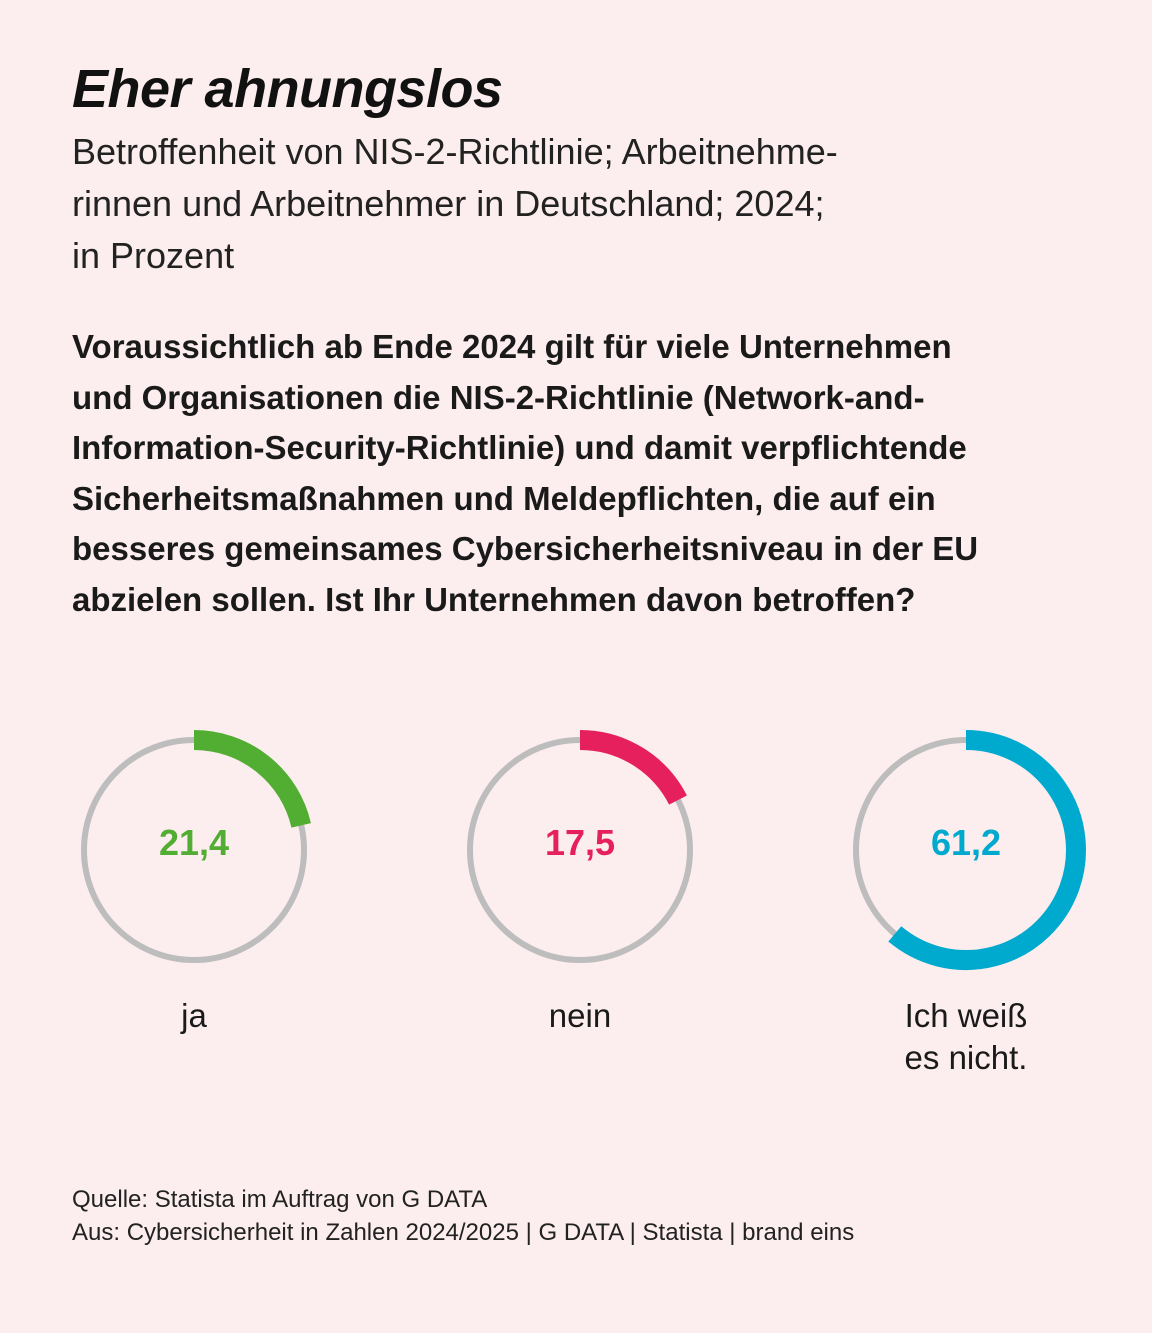 Image resolution: width=1152 pixels, height=1333 pixels. Describe the element at coordinates (580, 842) in the screenshot. I see `donut-value-nein: 17,5` at that location.